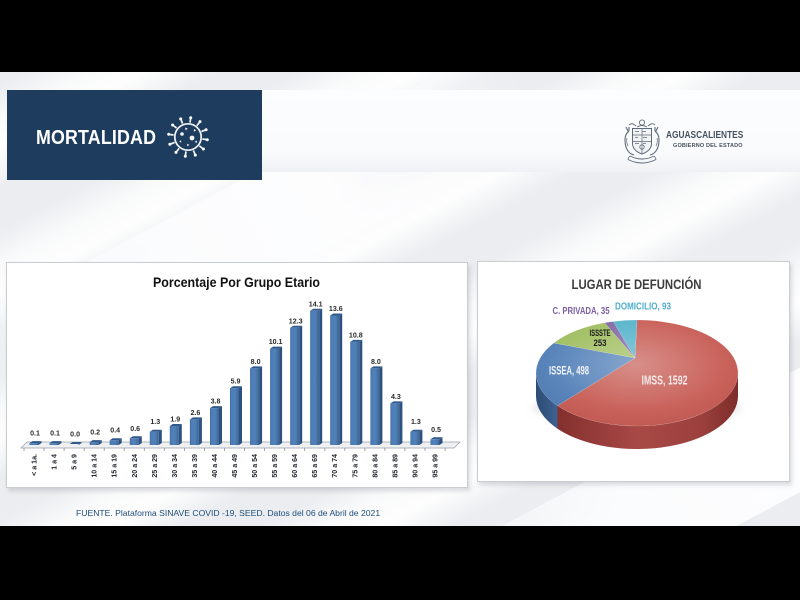  What do you see at coordinates (396, 397) in the screenshot?
I see `svg-text: 4.3` at bounding box center [396, 397].